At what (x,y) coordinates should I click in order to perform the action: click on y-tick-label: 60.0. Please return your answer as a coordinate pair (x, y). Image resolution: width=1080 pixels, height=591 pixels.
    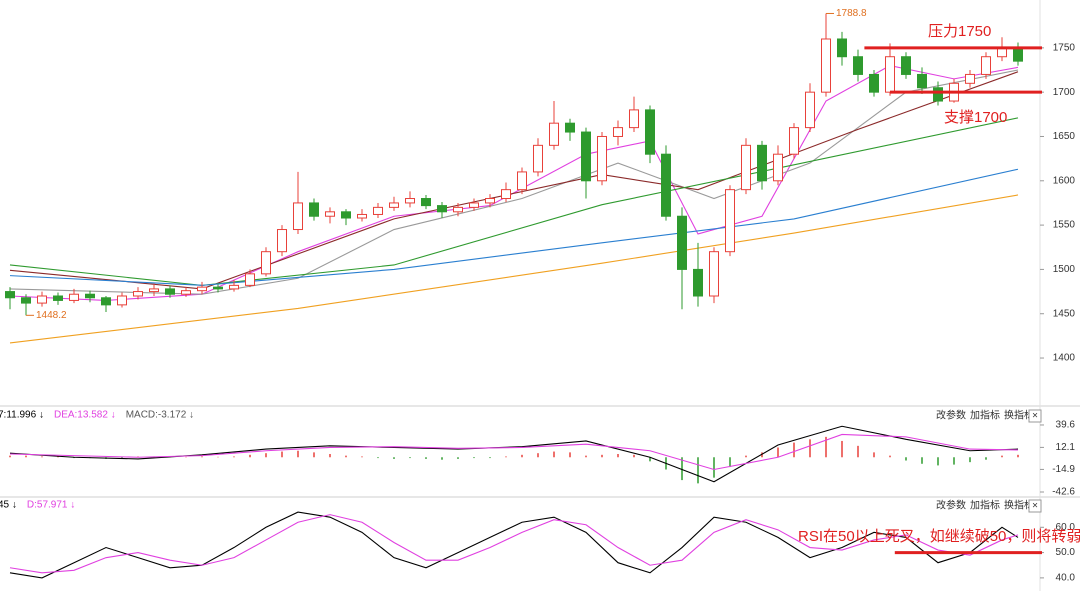
    Looking at the image, I should click on (1066, 527).